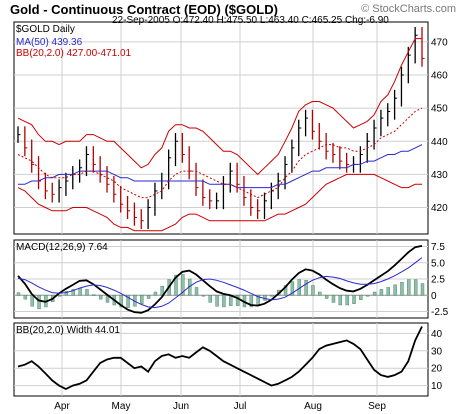 This screenshot has width=460, height=414. I want to click on ytick-label-0-0: 420, so click(439, 208).